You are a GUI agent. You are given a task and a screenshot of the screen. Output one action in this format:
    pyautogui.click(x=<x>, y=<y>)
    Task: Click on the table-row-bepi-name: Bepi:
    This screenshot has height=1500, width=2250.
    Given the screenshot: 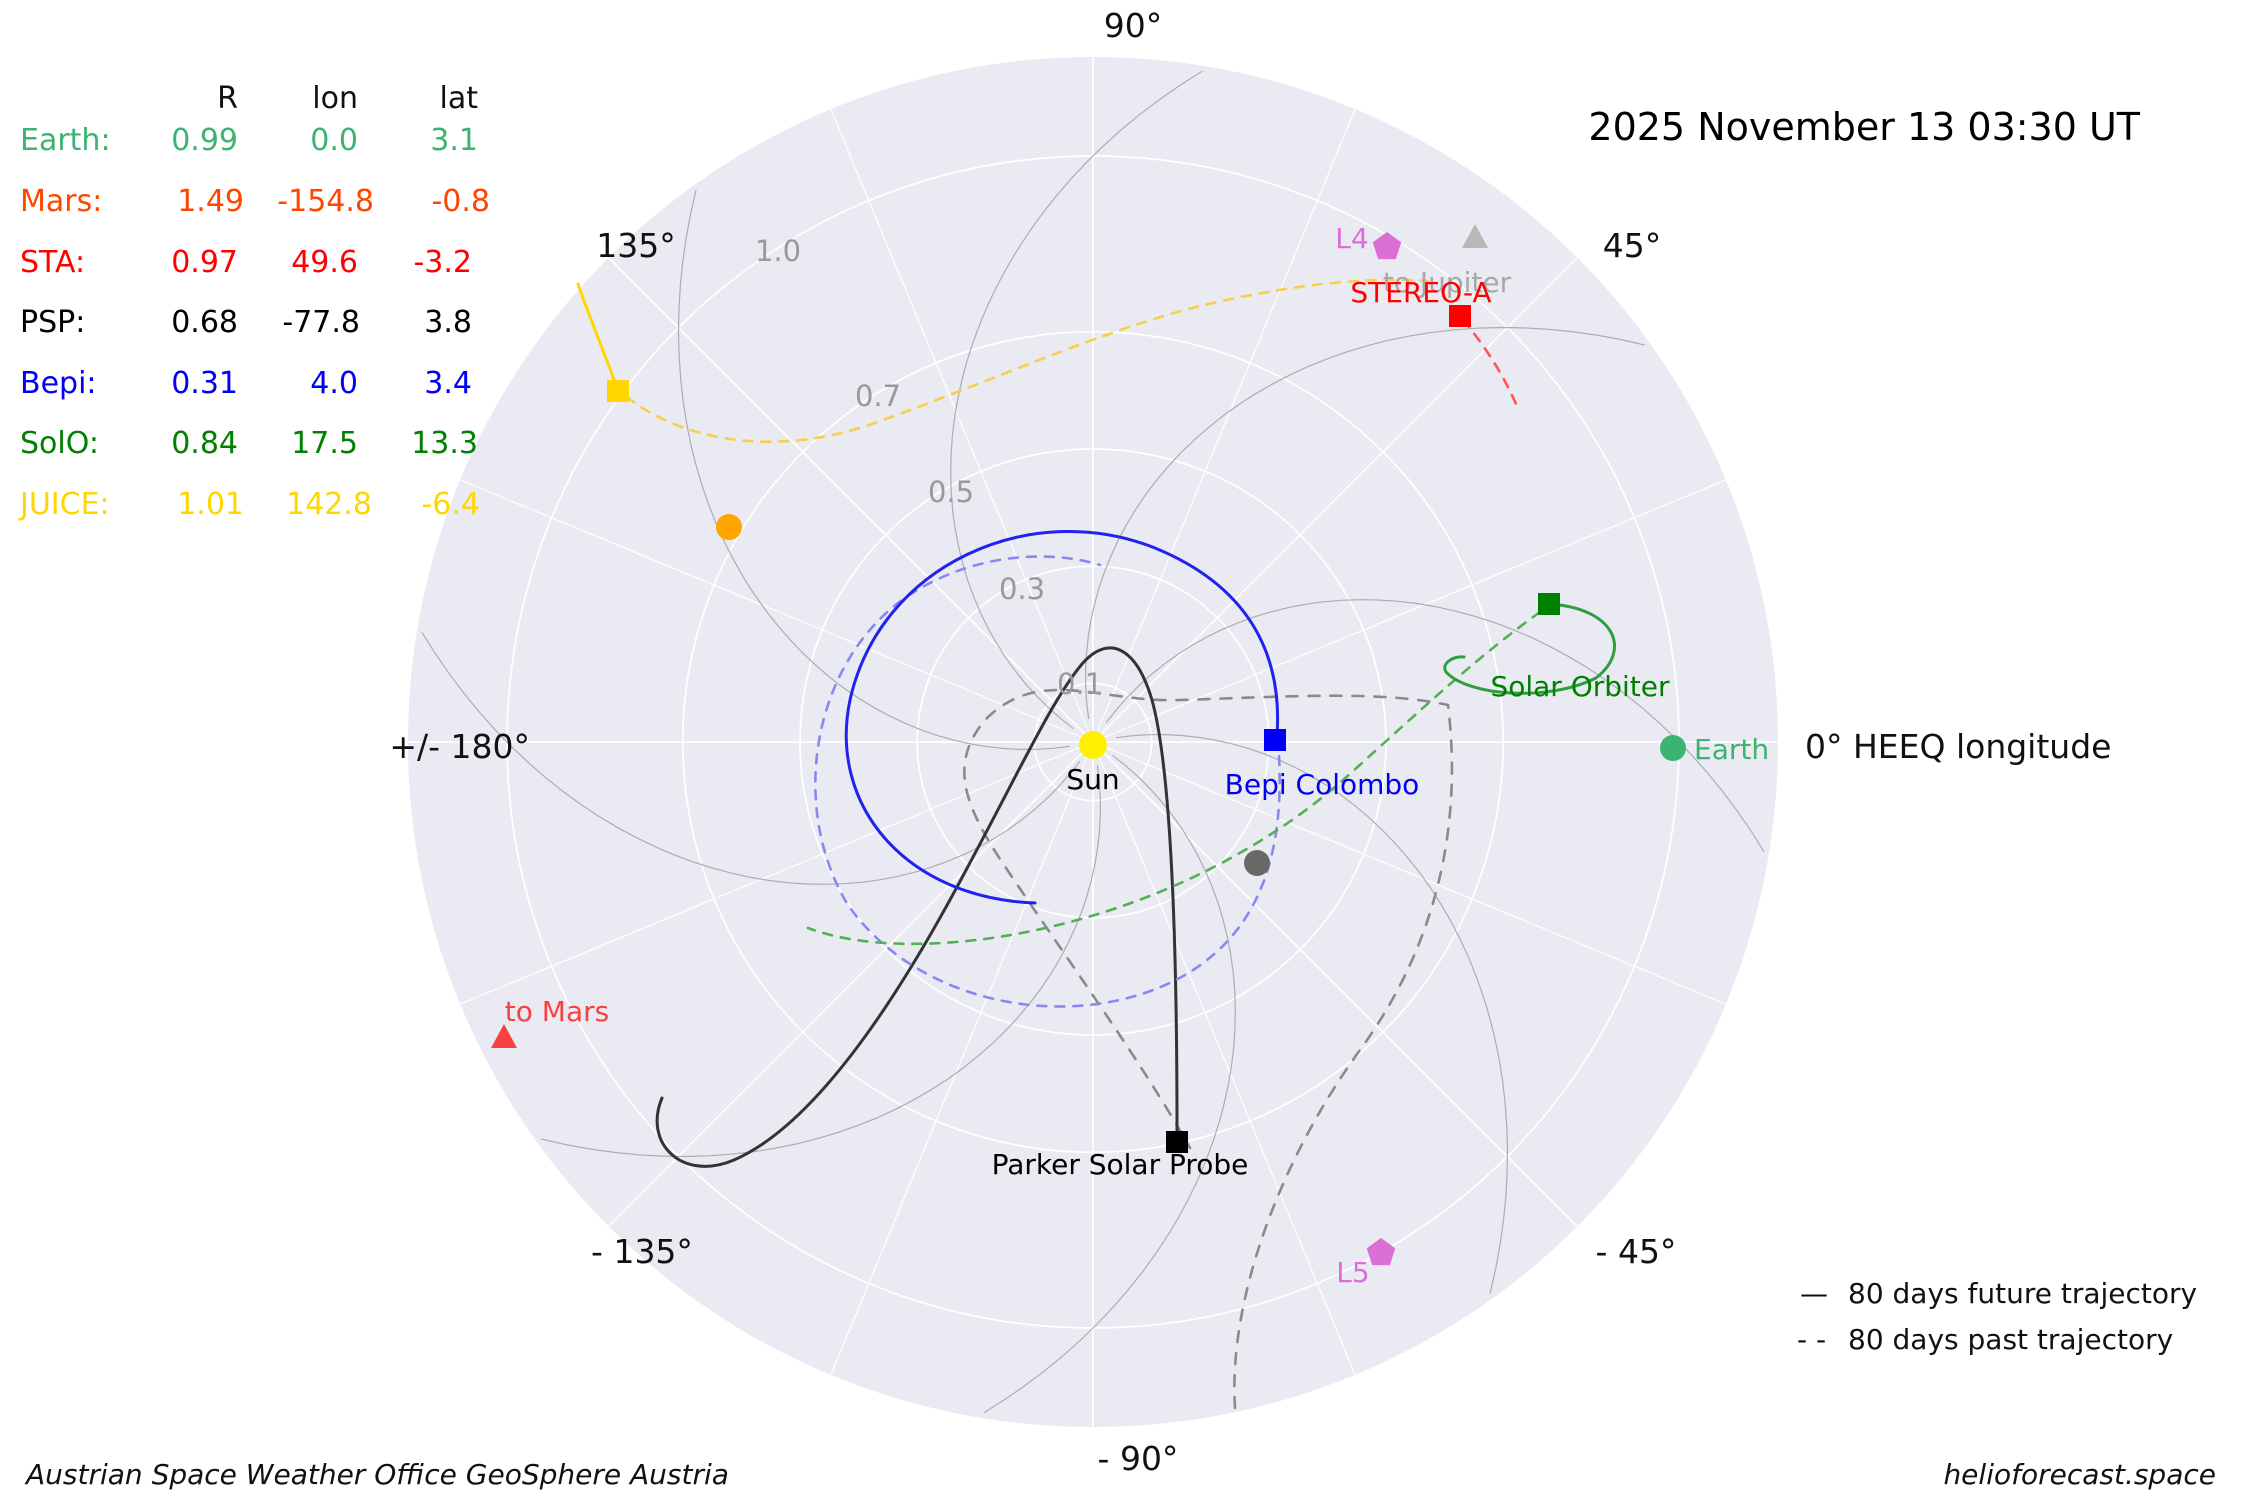 What is the action you would take?
    pyautogui.click(x=58, y=383)
    